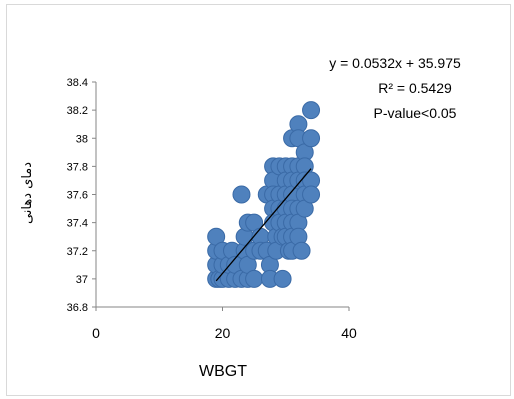  I want to click on y-tick-label: 36.8, so click(77, 308).